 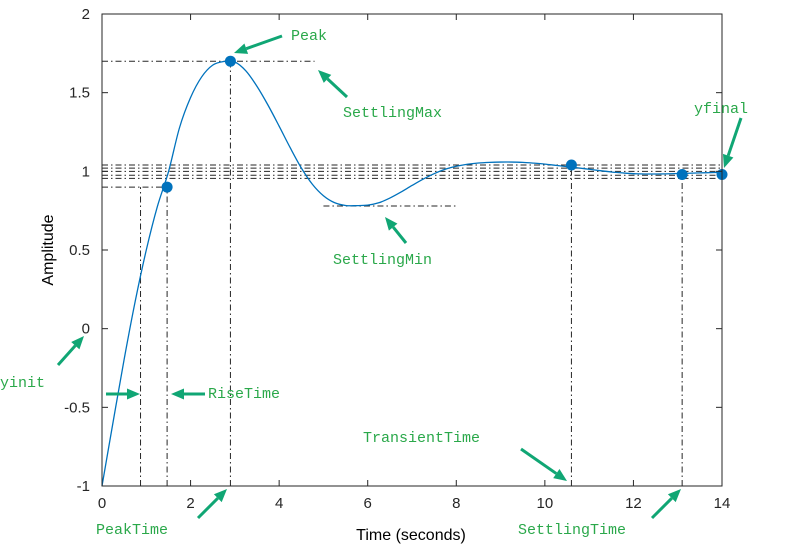 I want to click on settling-time-arrow, so click(x=665, y=504).